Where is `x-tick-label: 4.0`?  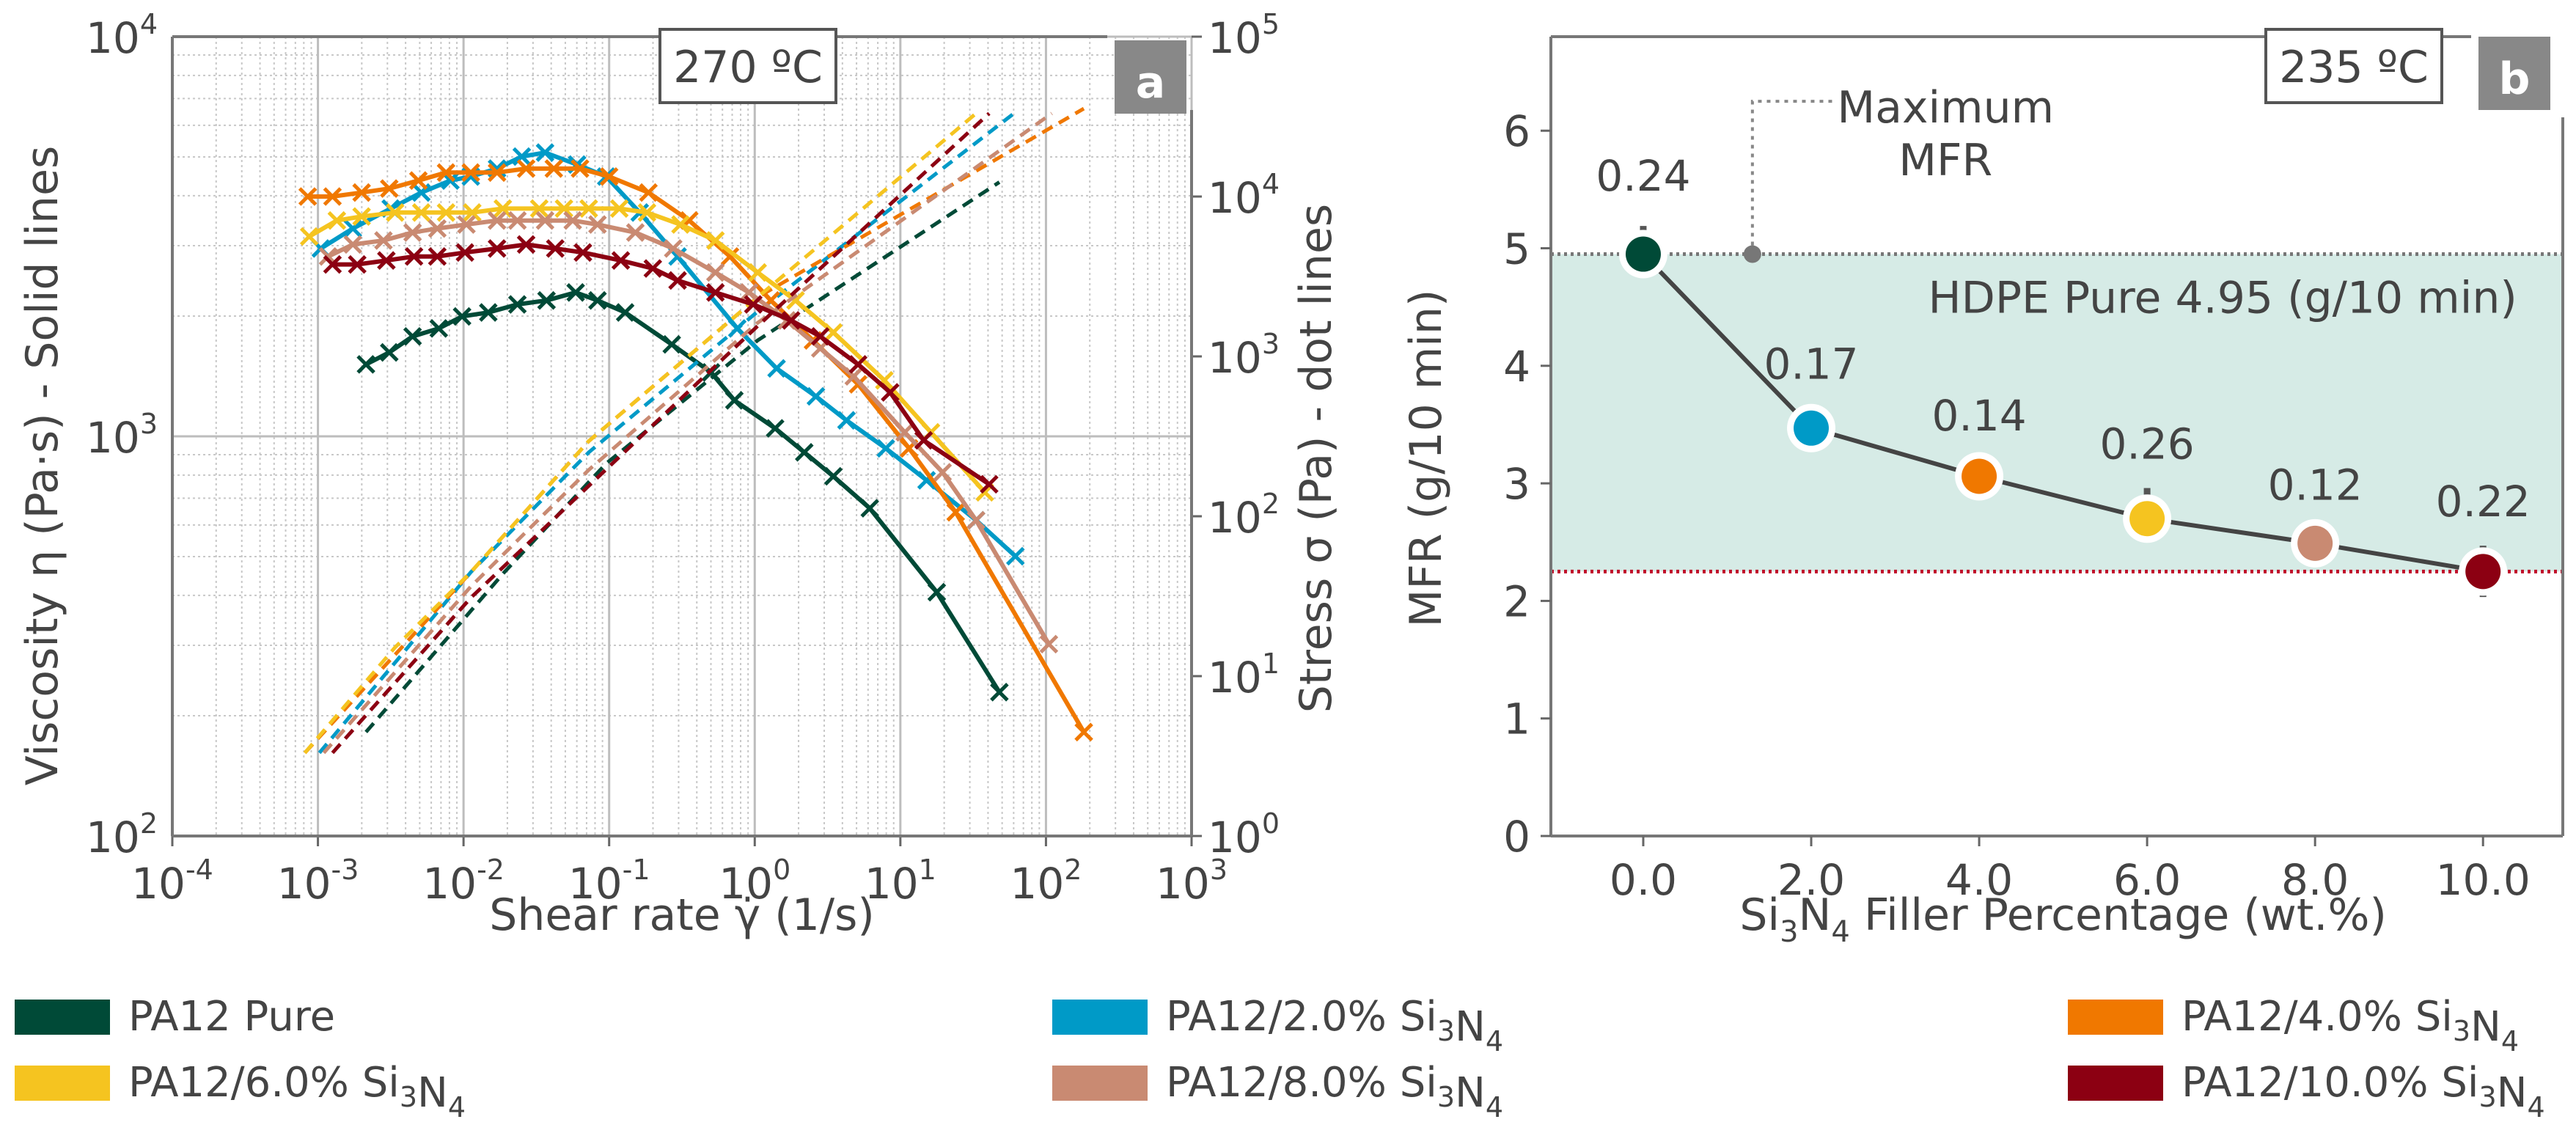 x-tick-label: 4.0 is located at coordinates (1979, 880).